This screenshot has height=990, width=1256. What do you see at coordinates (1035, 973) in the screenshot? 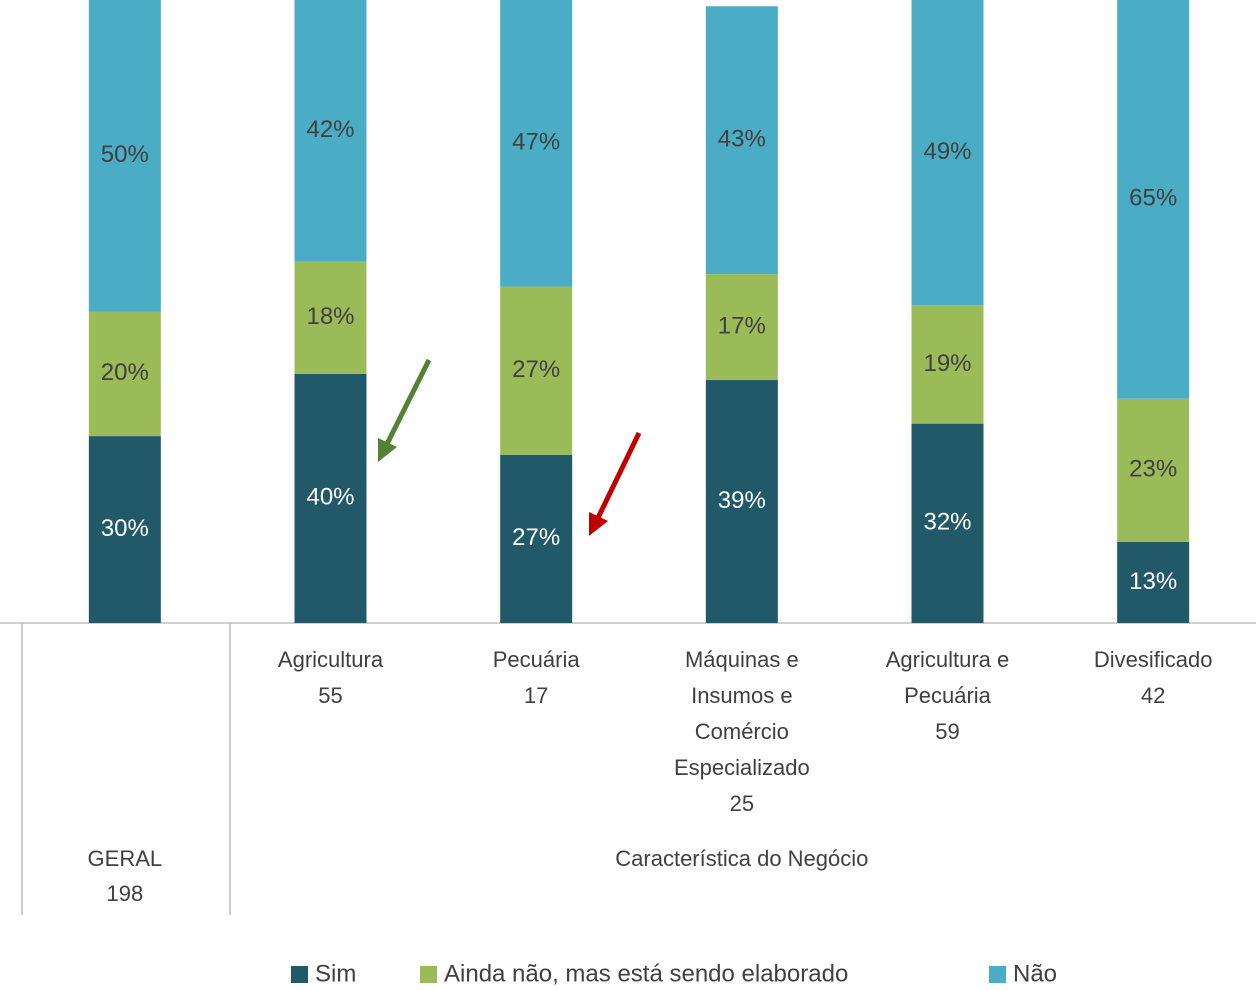
I see `legend-label: Não` at bounding box center [1035, 973].